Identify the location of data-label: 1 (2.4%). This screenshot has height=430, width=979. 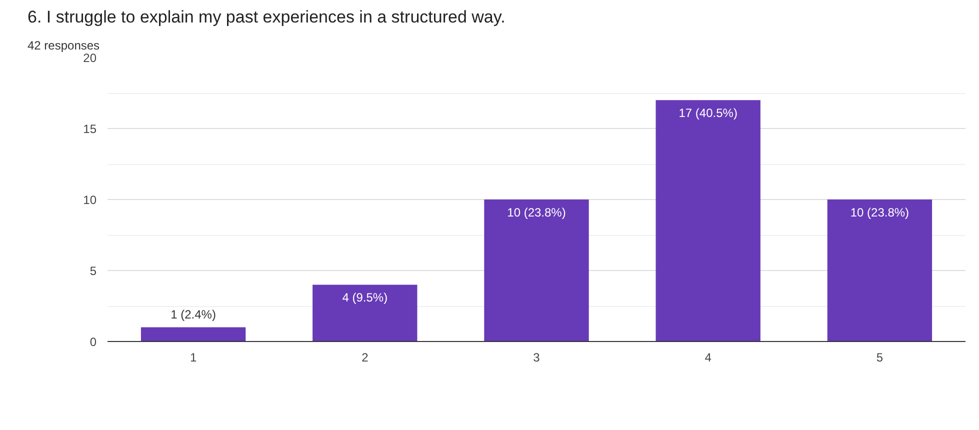
(193, 314).